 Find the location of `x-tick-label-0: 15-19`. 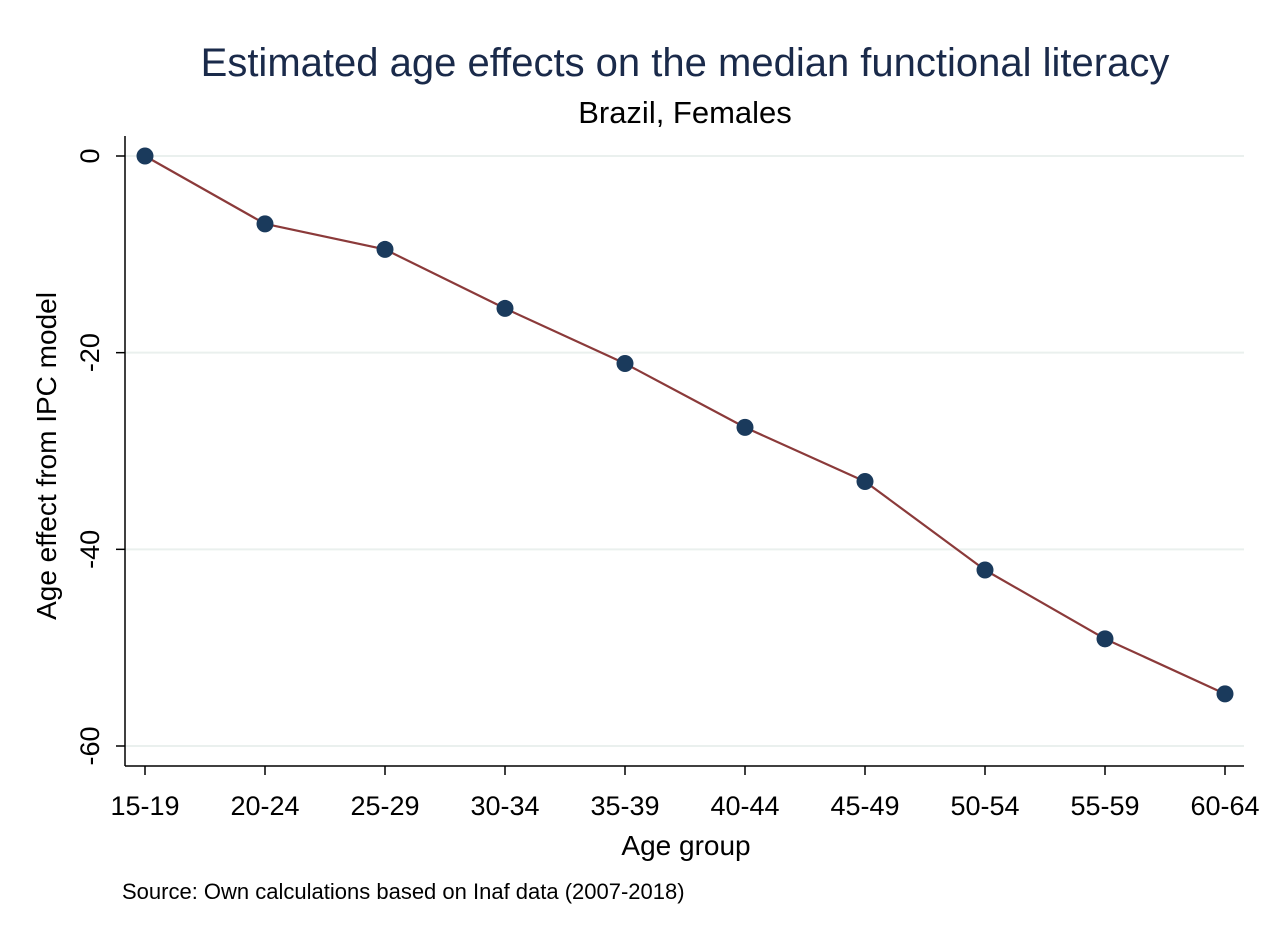

x-tick-label-0: 15-19 is located at coordinates (144, 806).